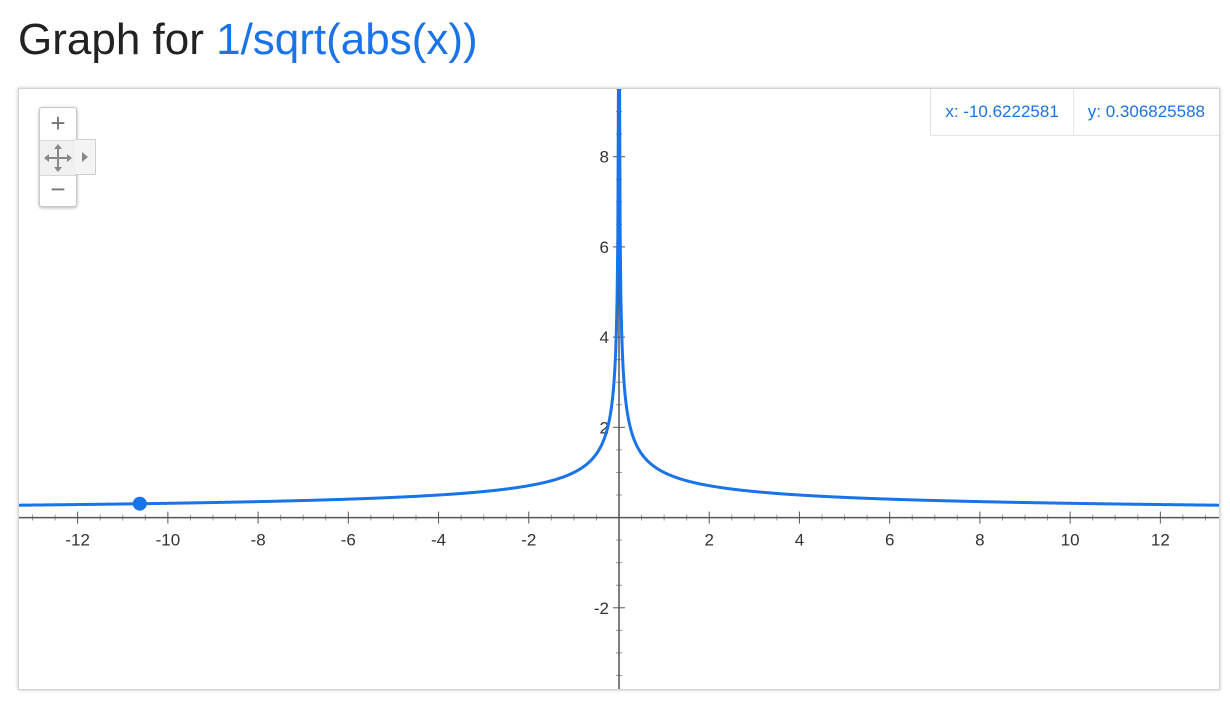  Describe the element at coordinates (168, 540) in the screenshot. I see `x-tick-label: -10` at that location.